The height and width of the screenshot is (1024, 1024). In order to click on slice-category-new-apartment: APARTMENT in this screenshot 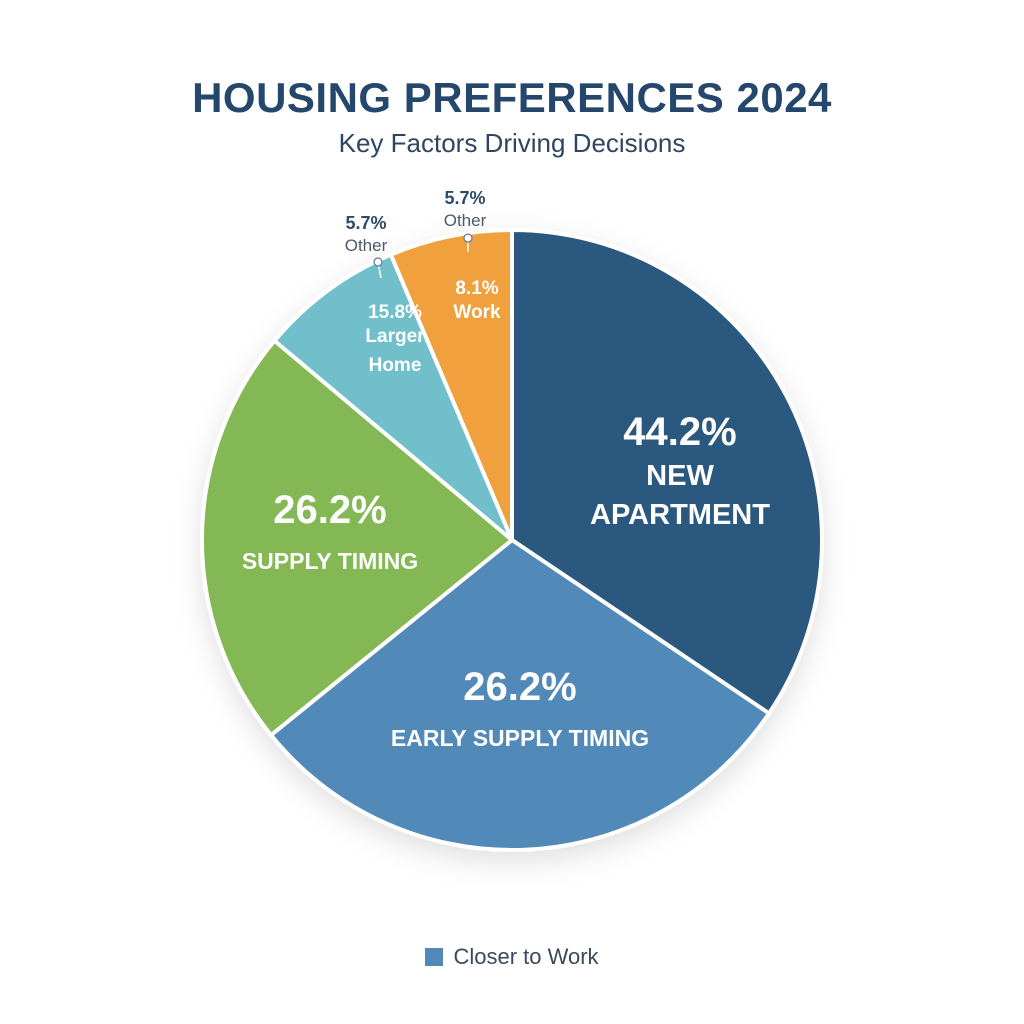, I will do `click(680, 515)`.